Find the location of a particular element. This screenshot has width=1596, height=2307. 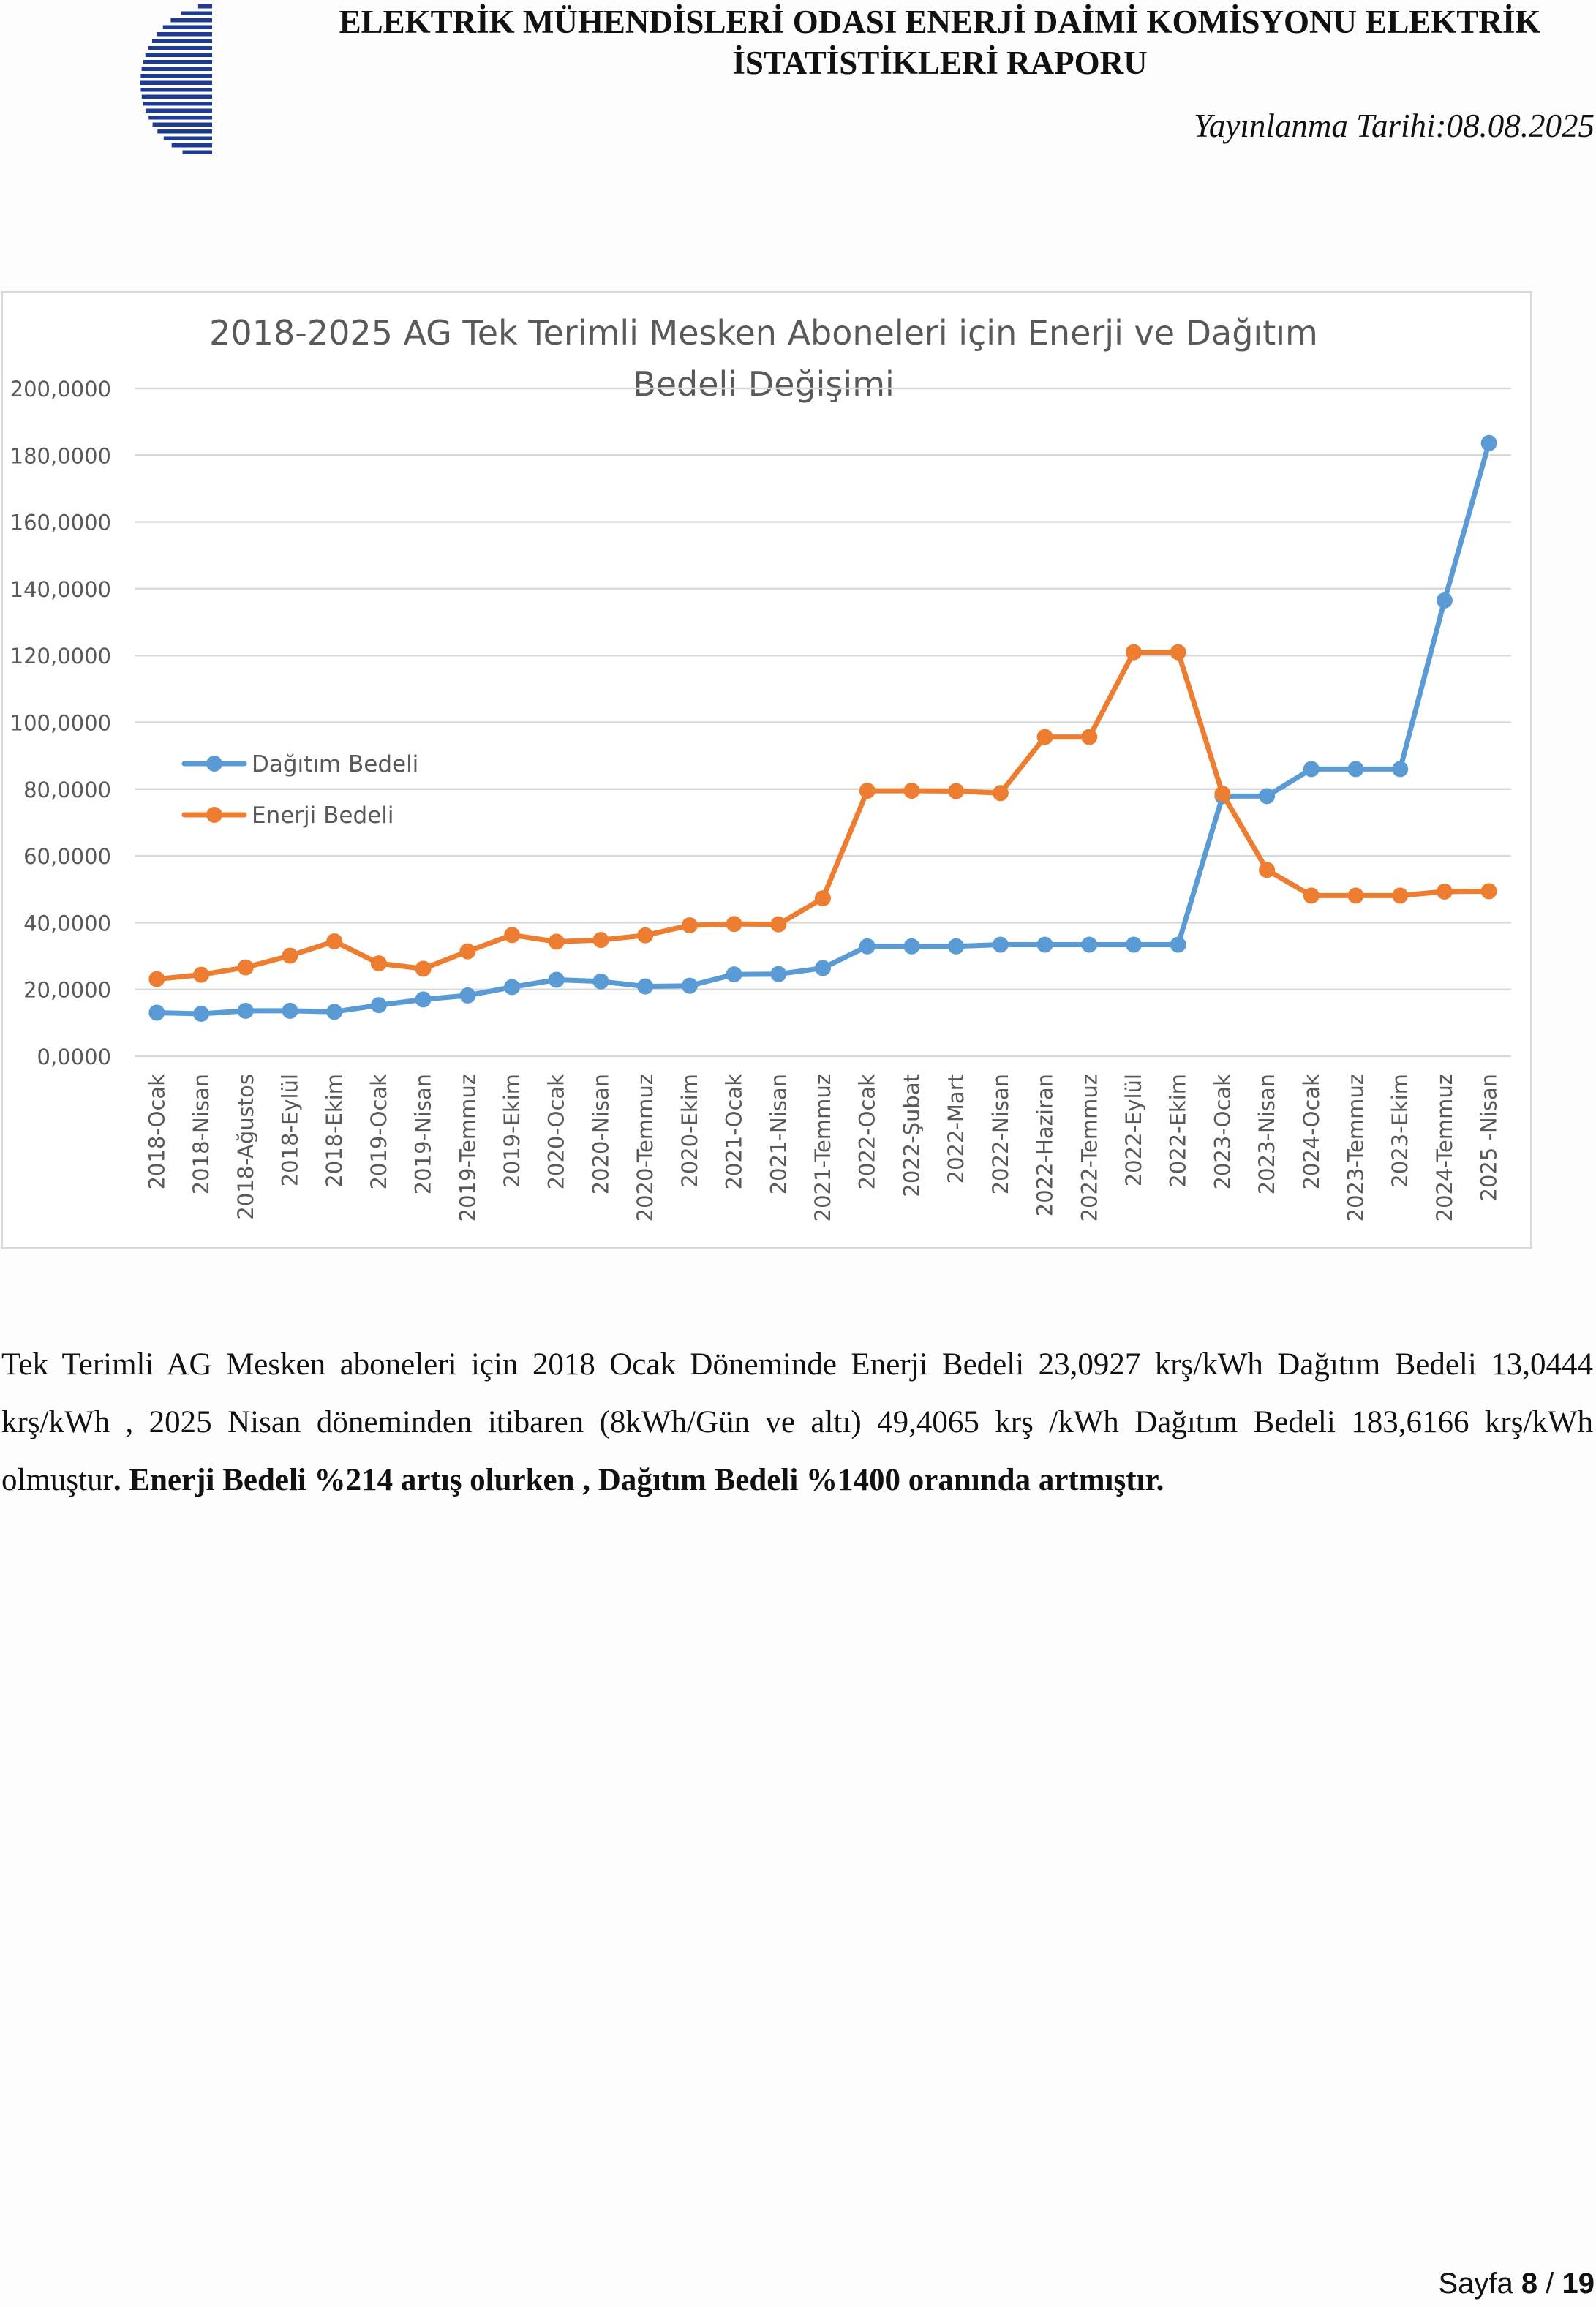

x-tick-label: 2023-Temmuz is located at coordinates (1356, 1148).